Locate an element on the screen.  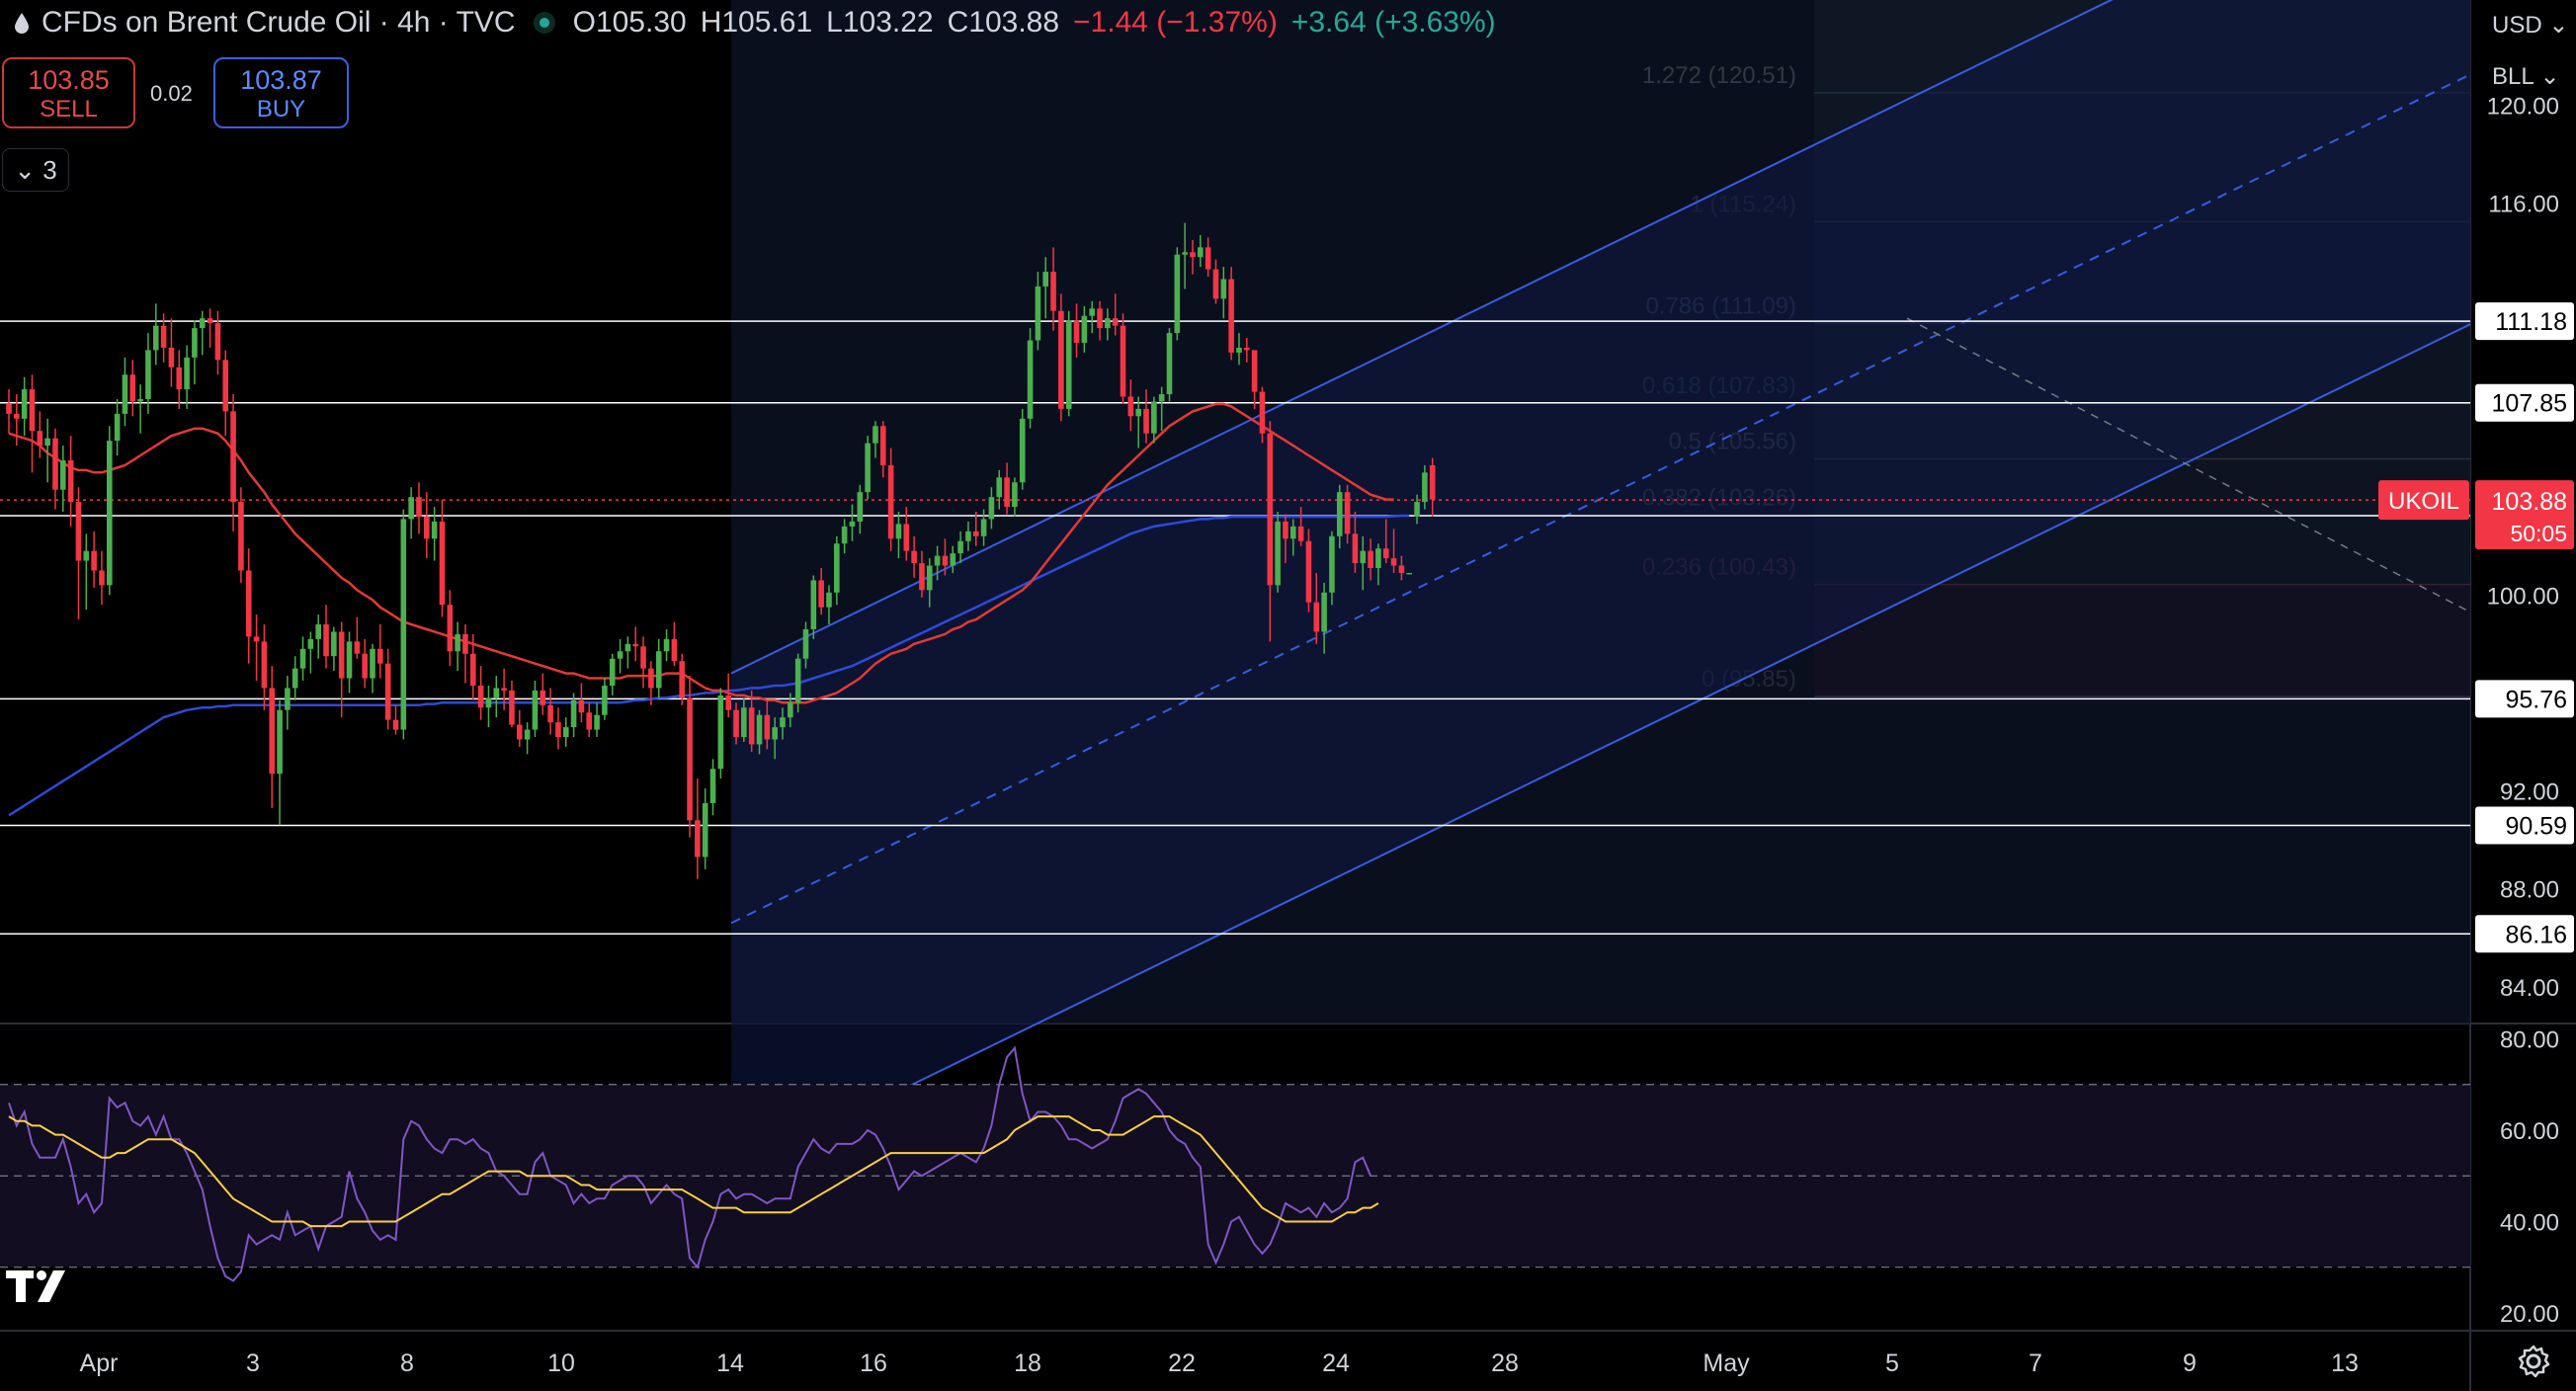
indicators-toggle-button: ⌄ 3 is located at coordinates (35, 170).